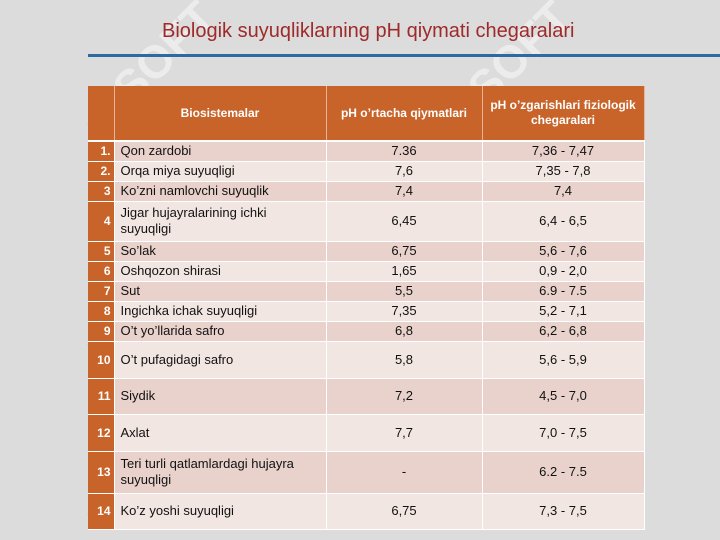  I want to click on table-row: 9 O’t yo’llarida safro 6,8 6,2 - 6,8, so click(366, 331).